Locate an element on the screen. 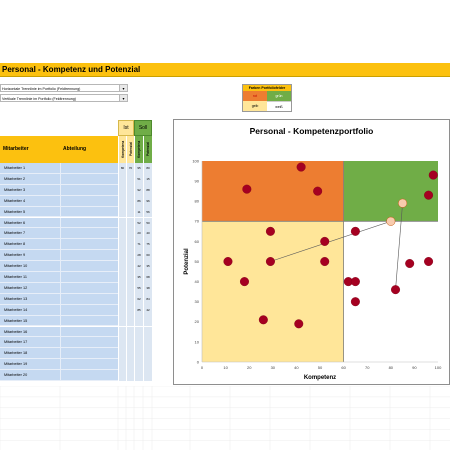 Image resolution: width=450 pixels, height=450 pixels. table-row: Mitarbeiter 13 62 84 is located at coordinates (76, 299).